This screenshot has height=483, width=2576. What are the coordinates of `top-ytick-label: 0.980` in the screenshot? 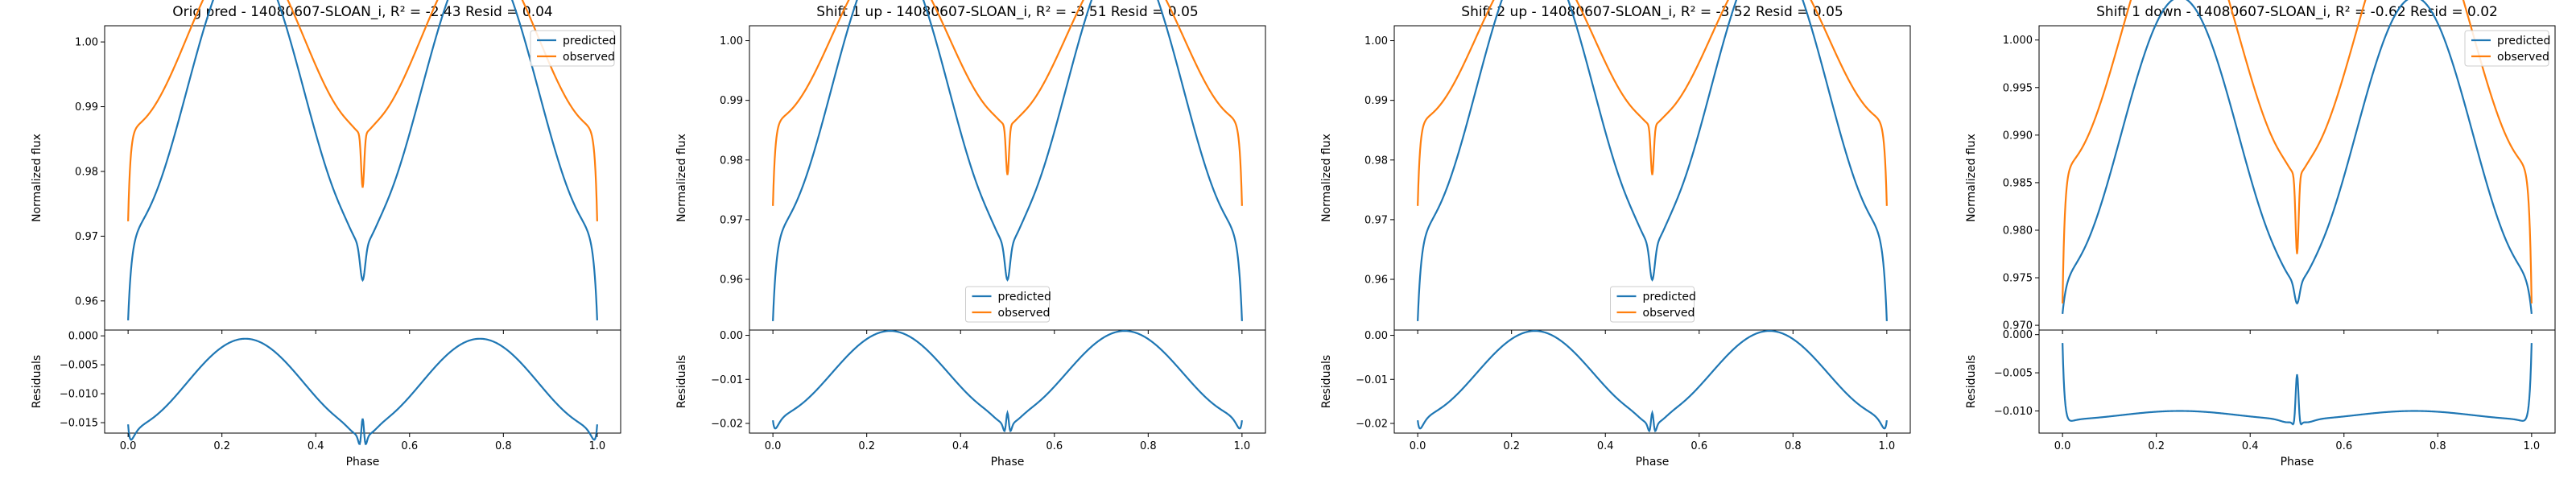 It's located at (2018, 231).